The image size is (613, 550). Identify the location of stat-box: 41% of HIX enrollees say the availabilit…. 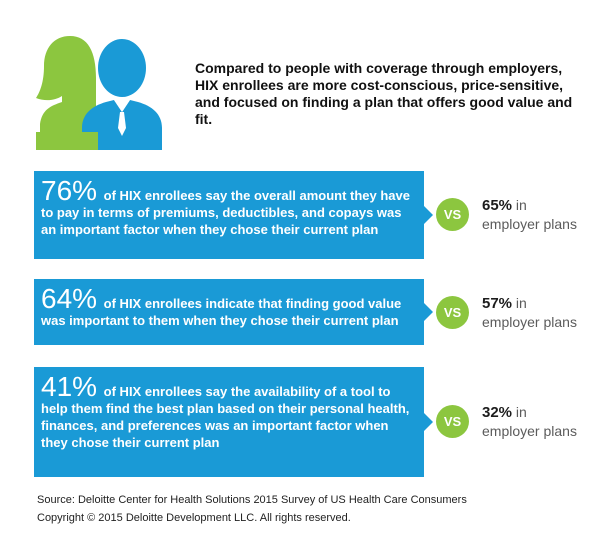
(229, 422).